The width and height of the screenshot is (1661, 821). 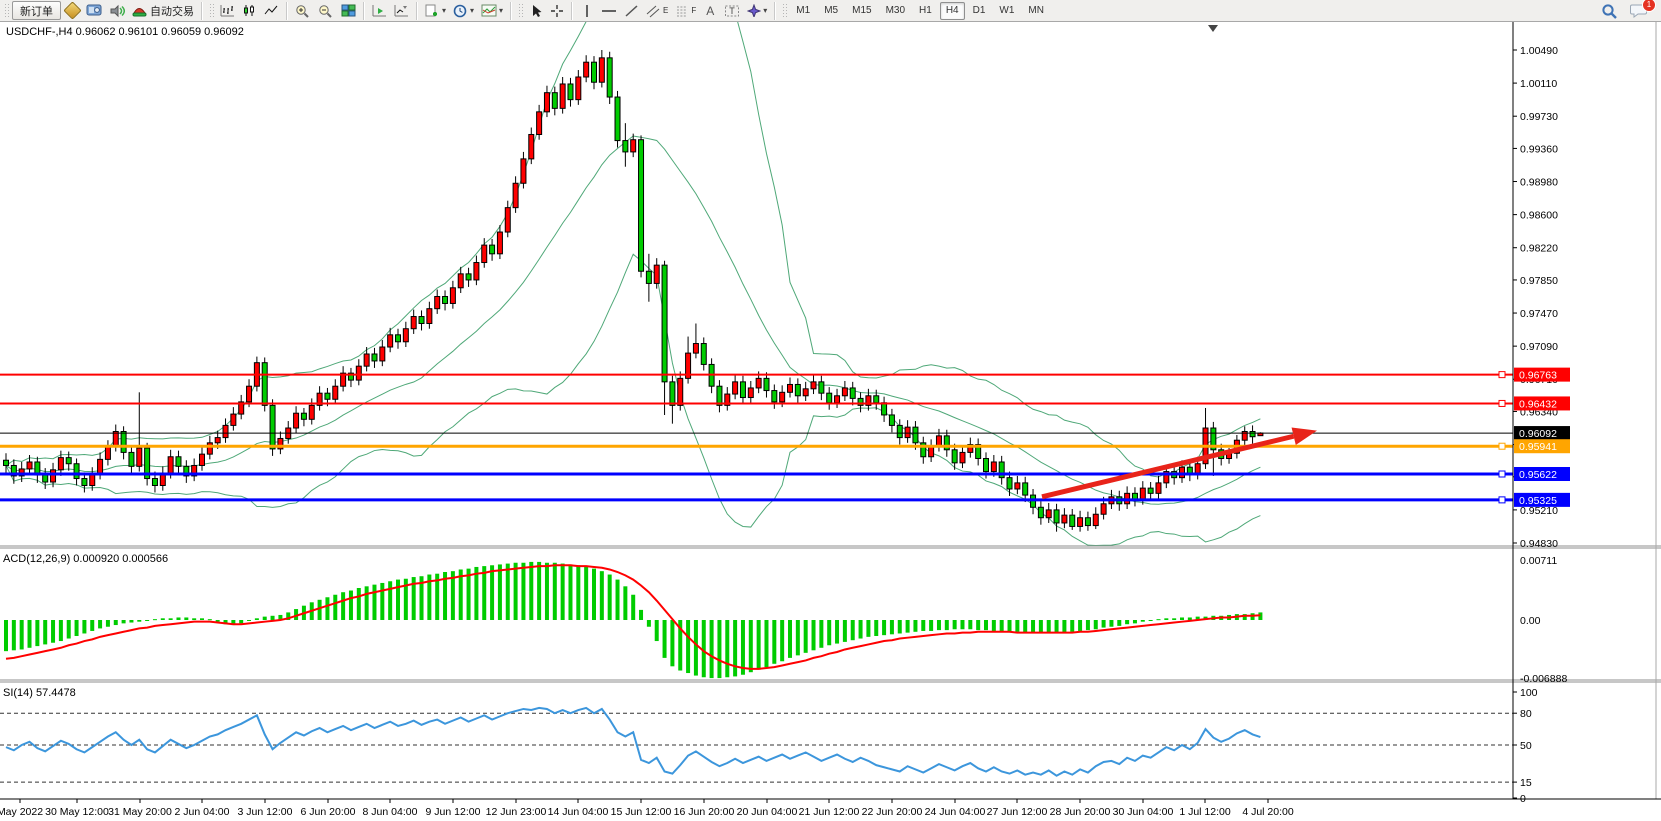 I want to click on horizontal-line-tool-icon, so click(x=609, y=11).